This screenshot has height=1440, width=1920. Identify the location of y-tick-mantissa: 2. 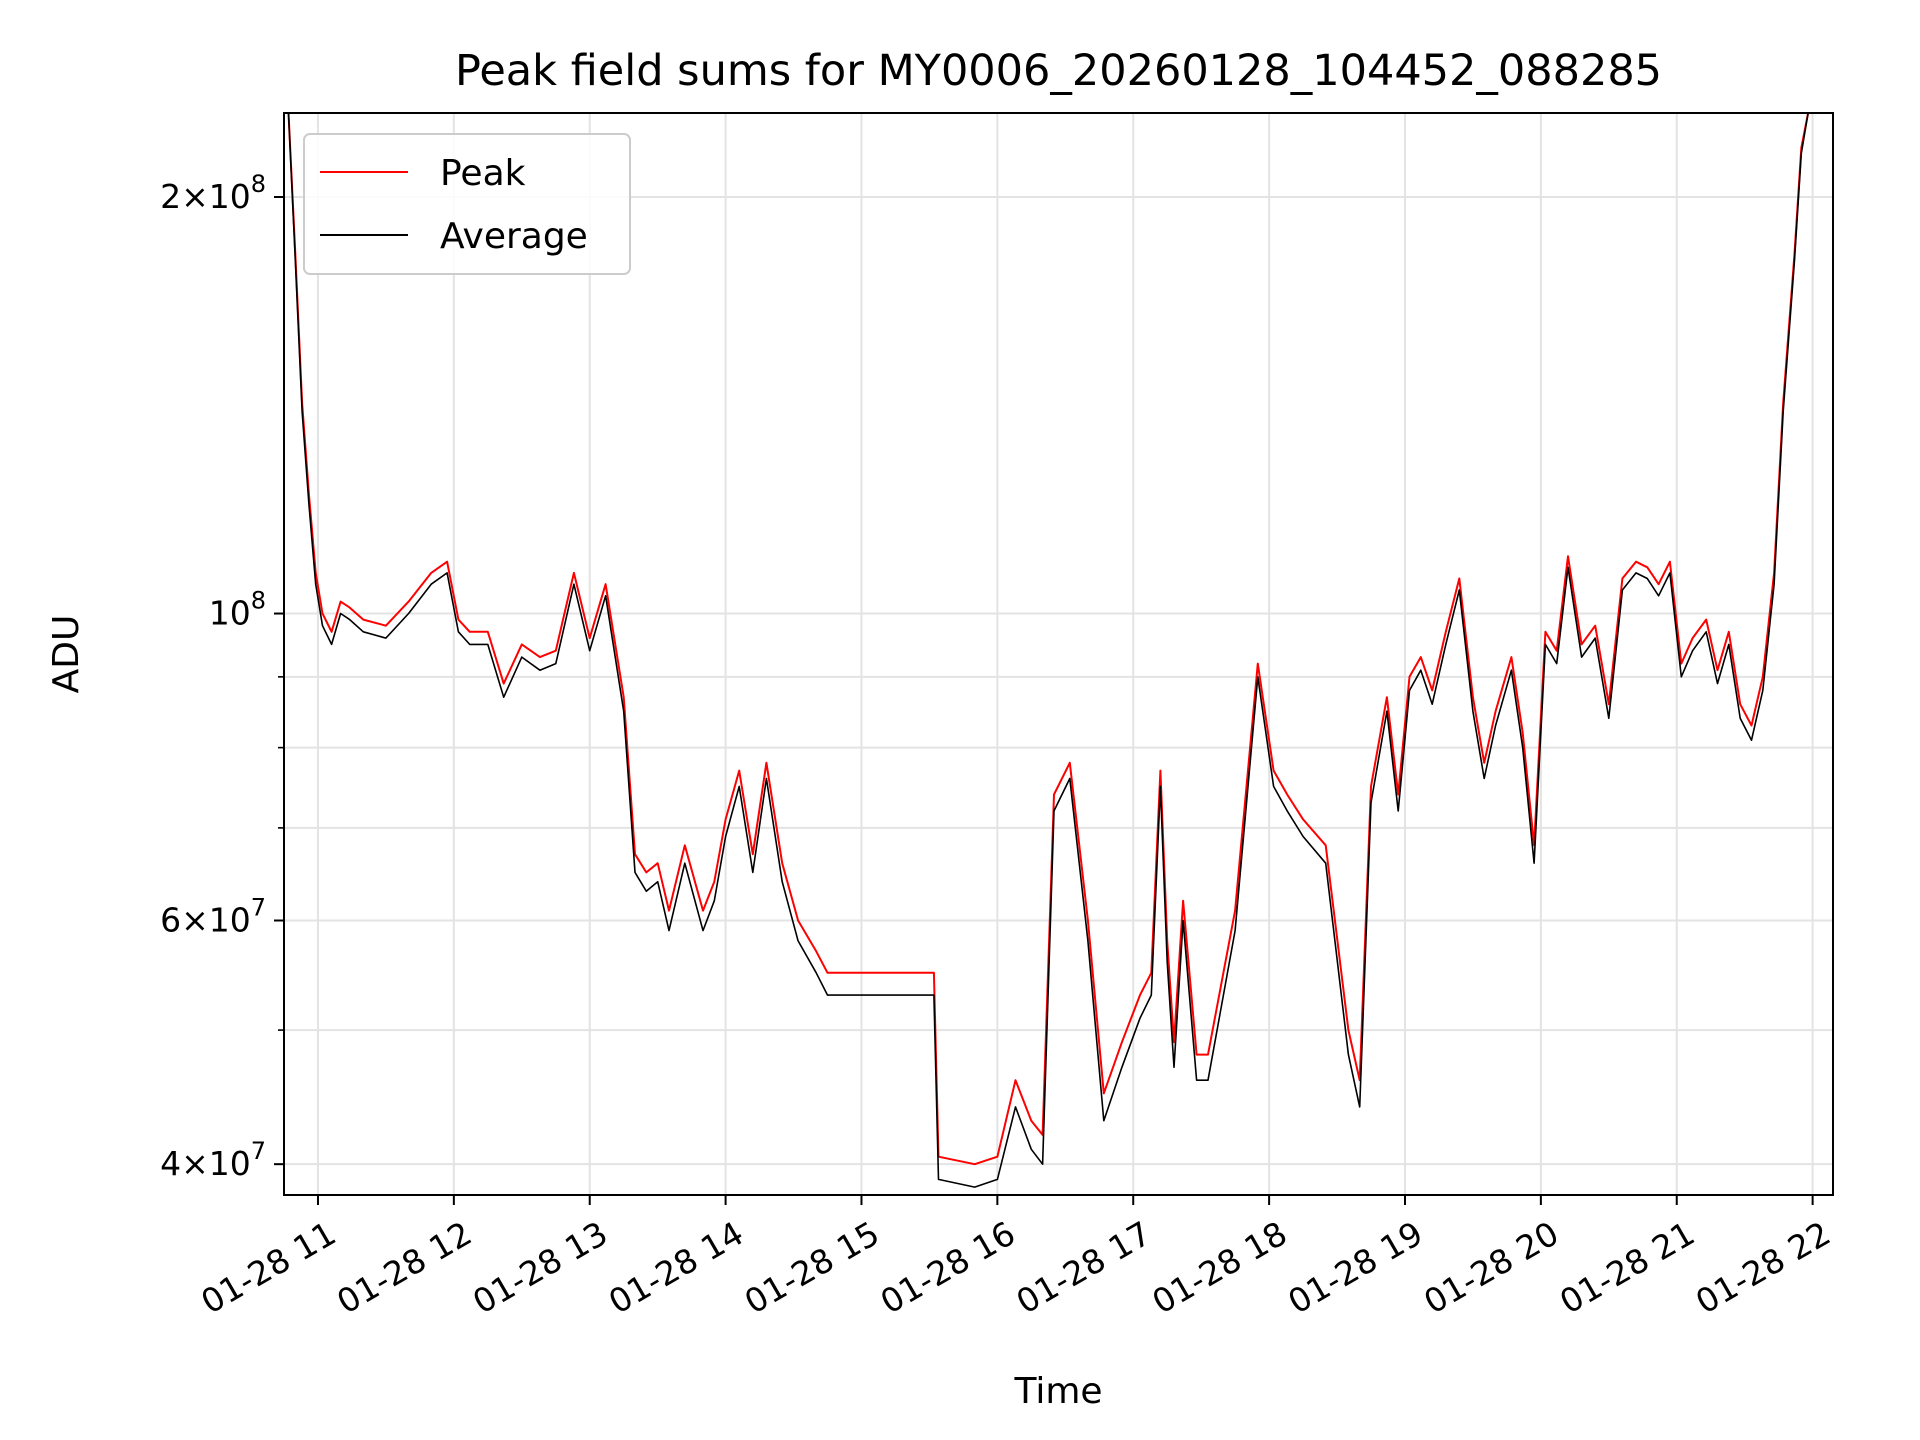
(170, 196).